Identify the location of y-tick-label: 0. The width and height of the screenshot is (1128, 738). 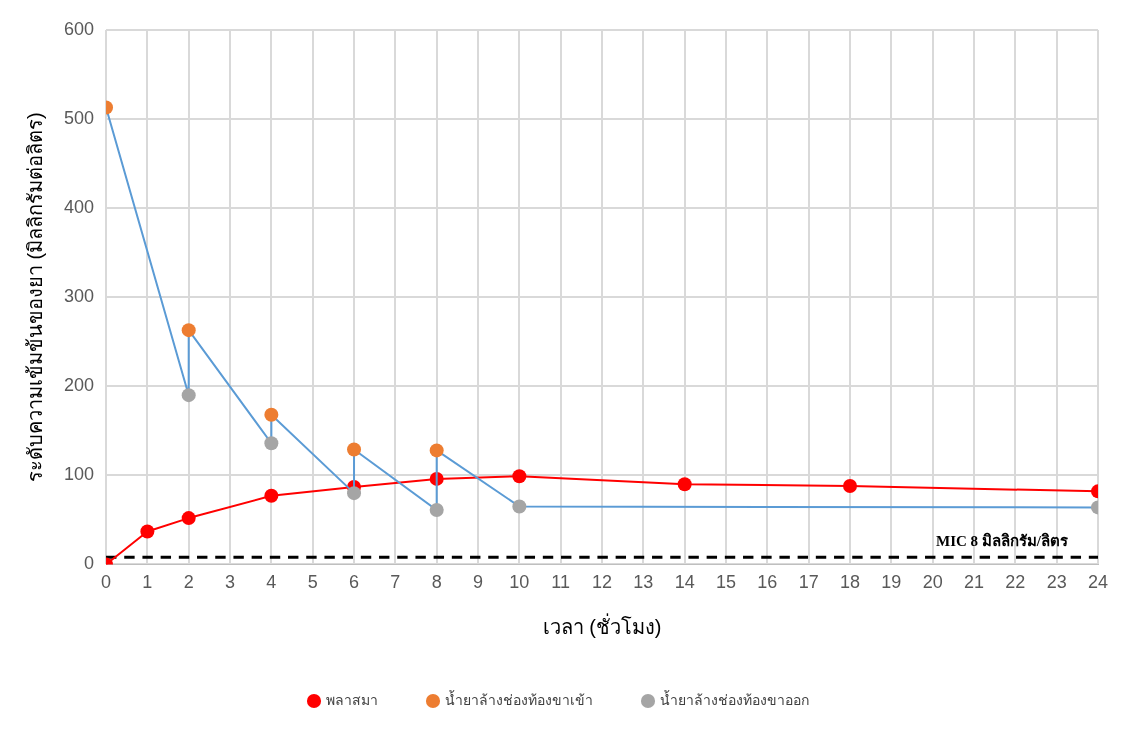
(89, 563).